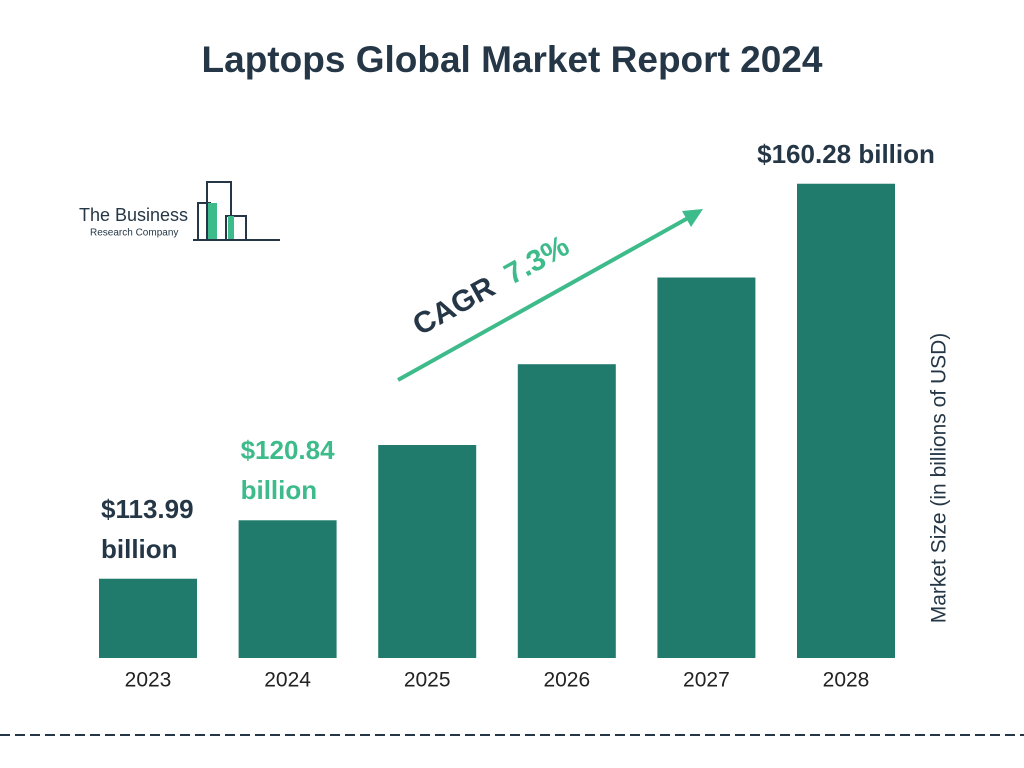 This screenshot has width=1024, height=768. What do you see at coordinates (939, 478) in the screenshot?
I see `y-axis-label: Market Size (in billions of USD)` at bounding box center [939, 478].